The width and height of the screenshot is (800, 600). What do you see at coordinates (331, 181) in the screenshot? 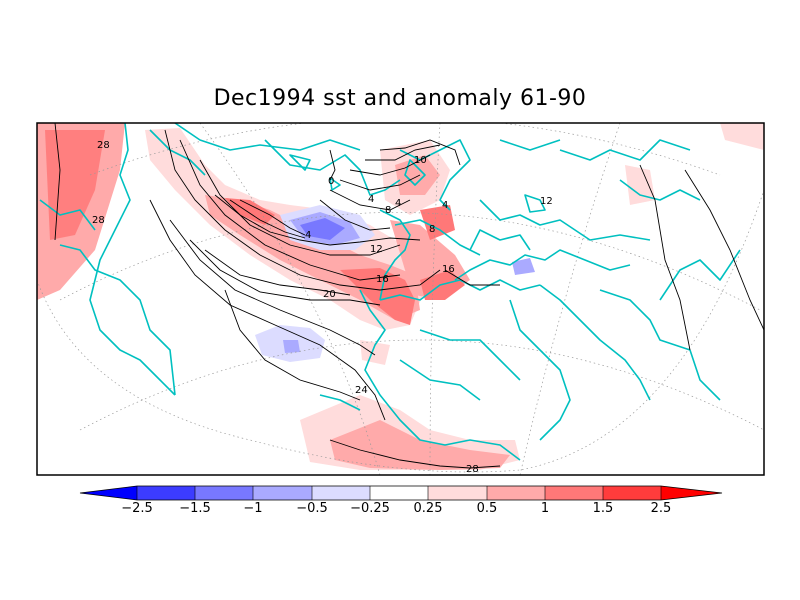
I see `contour-label: 0` at bounding box center [331, 181].